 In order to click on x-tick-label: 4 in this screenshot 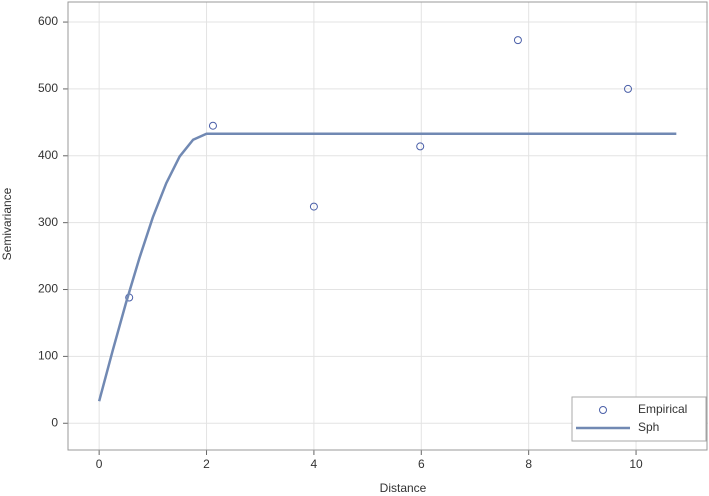, I will do `click(314, 464)`.